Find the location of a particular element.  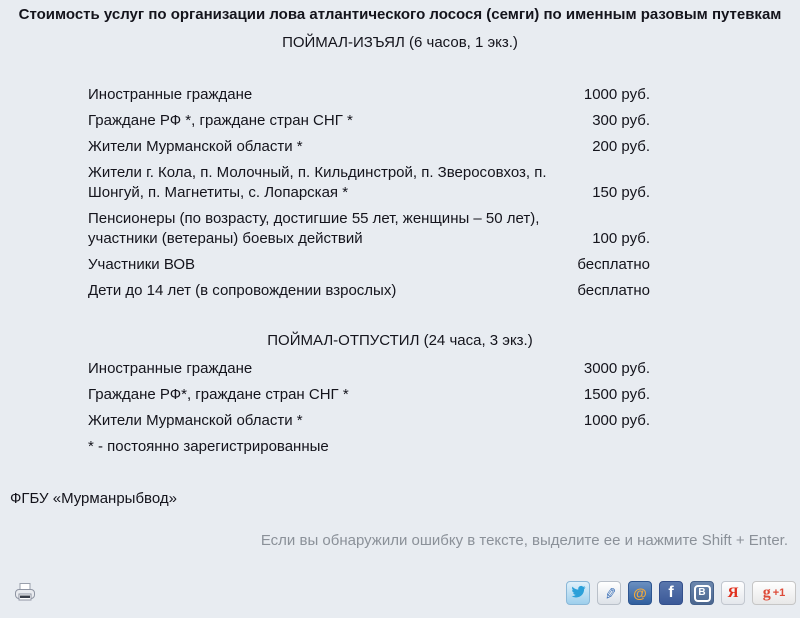

printer-icon is located at coordinates (25, 595).